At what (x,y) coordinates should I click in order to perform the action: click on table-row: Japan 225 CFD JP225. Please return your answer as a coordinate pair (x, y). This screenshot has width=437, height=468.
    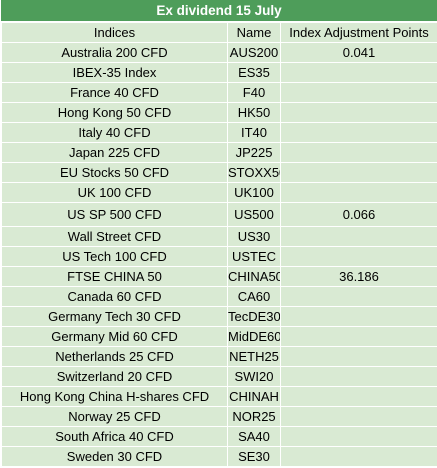
    Looking at the image, I should click on (219, 152).